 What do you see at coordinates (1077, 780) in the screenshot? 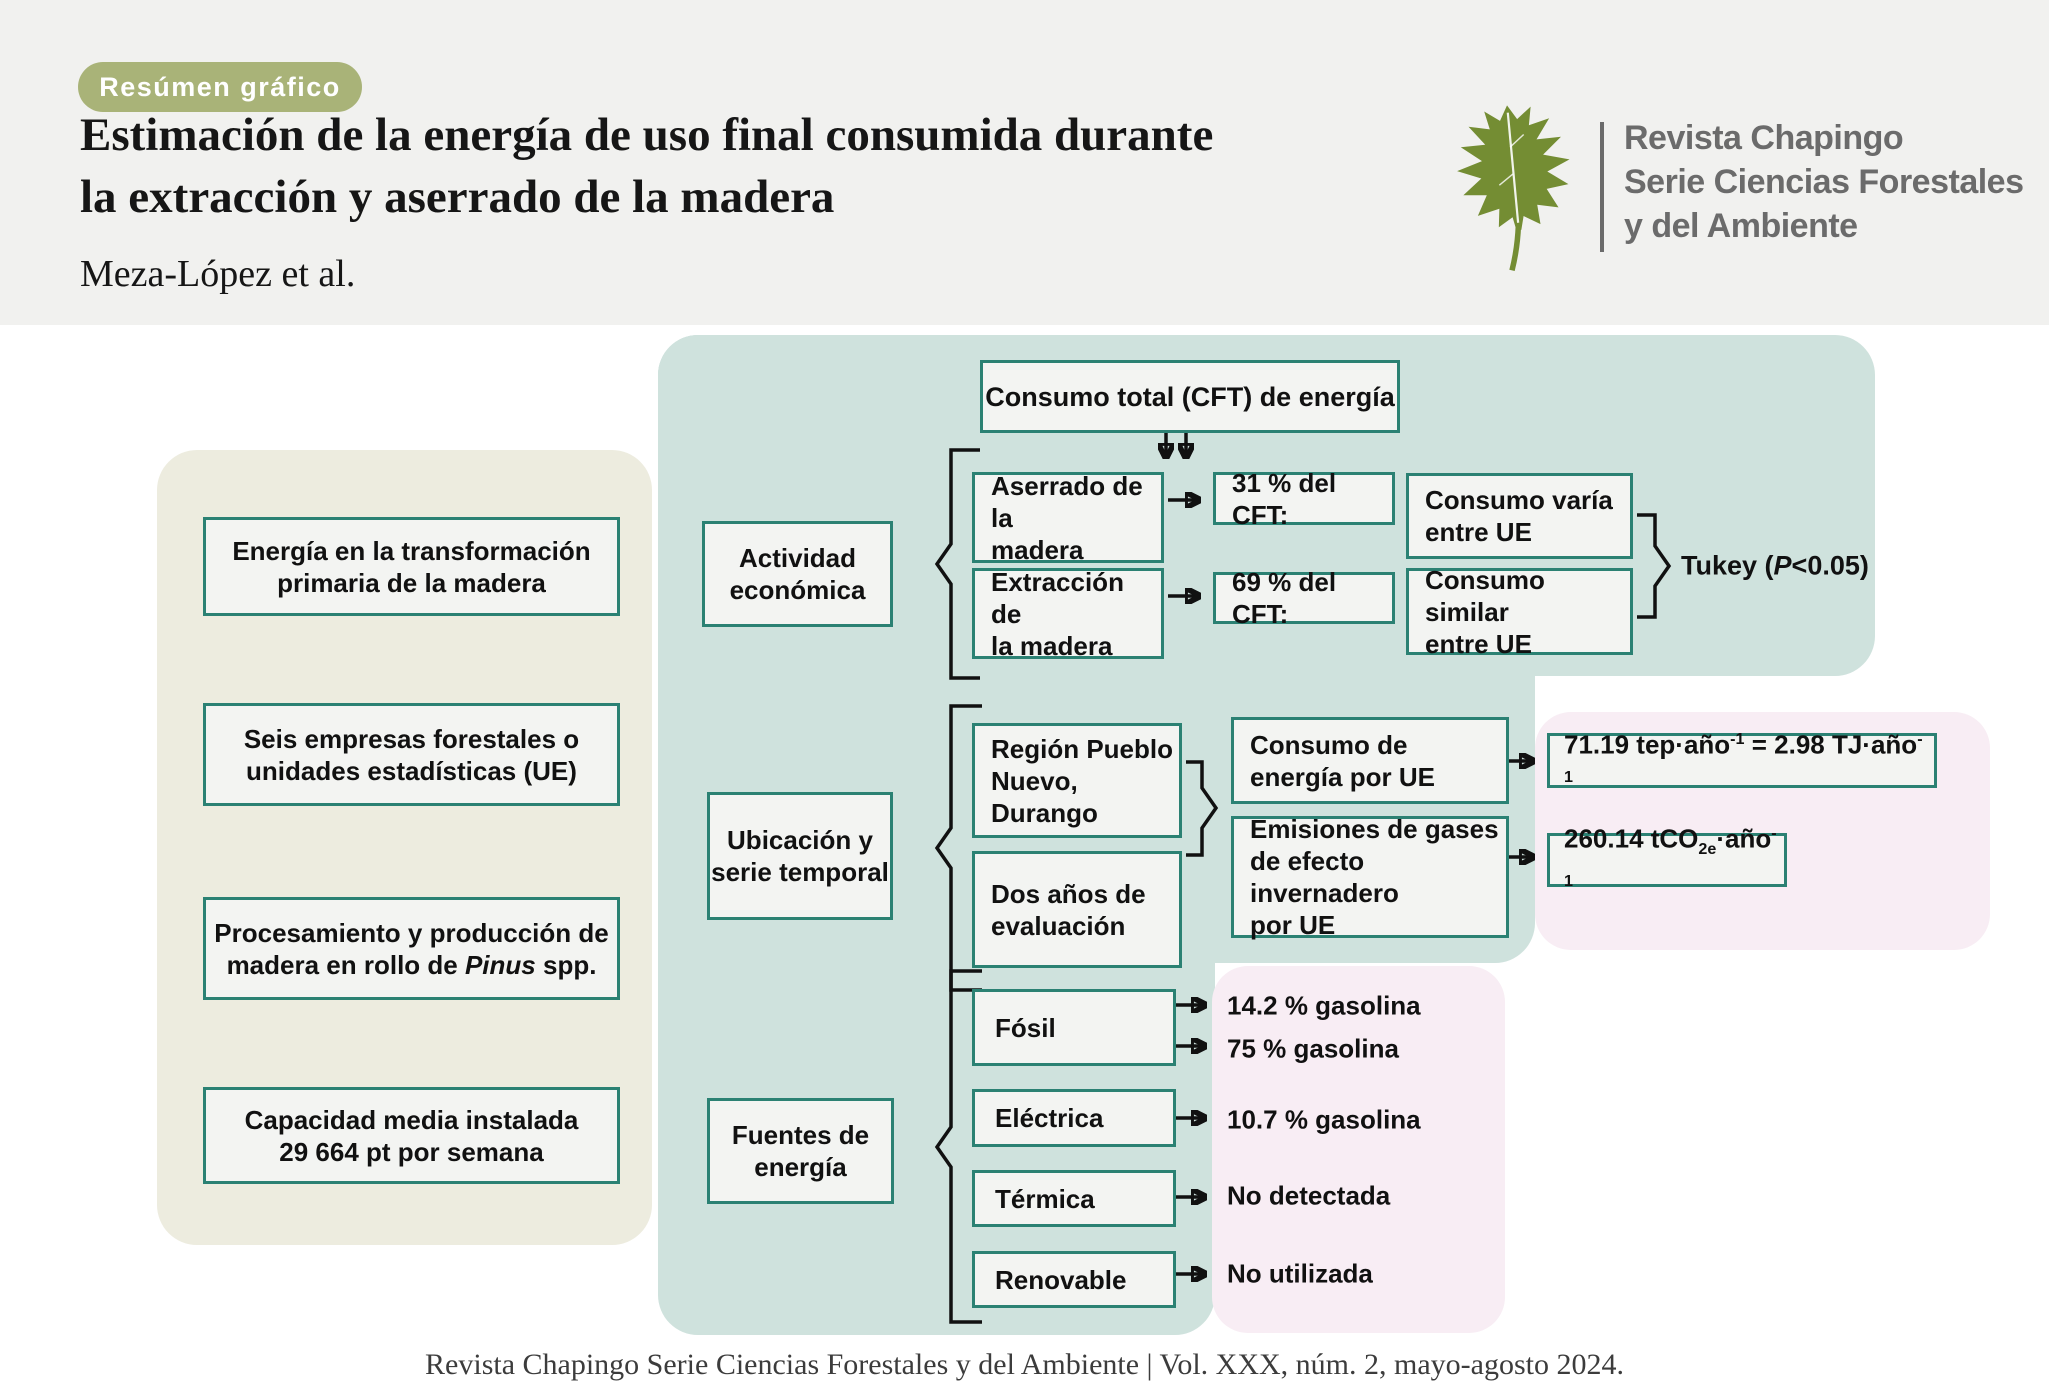
I see `node-region: Región Pueblo Nuevo, Durango` at bounding box center [1077, 780].